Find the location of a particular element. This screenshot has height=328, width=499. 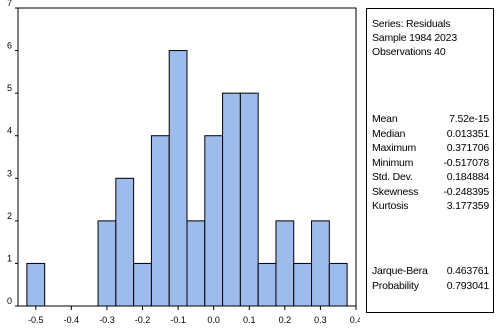

stat-row-probability: Probability 0.793041 is located at coordinates (430, 286).